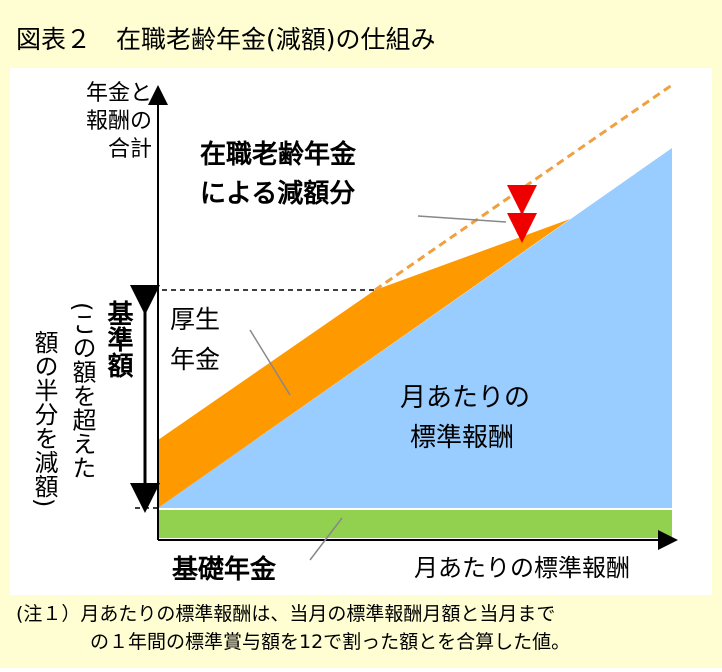 This screenshot has height=672, width=722. I want to click on label: 基準額, so click(118, 339).